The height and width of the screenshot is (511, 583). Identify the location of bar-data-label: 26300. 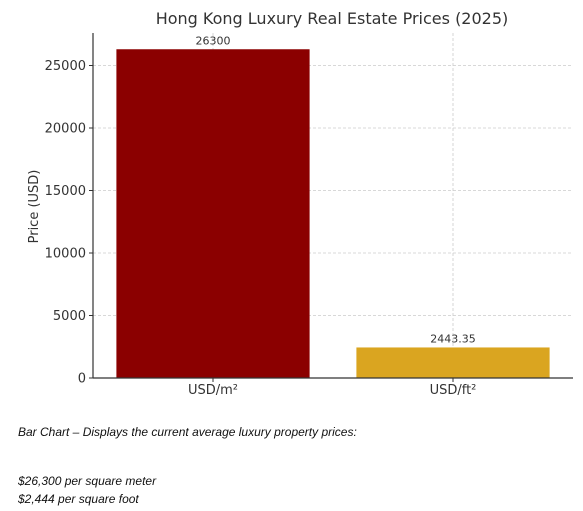
(213, 40).